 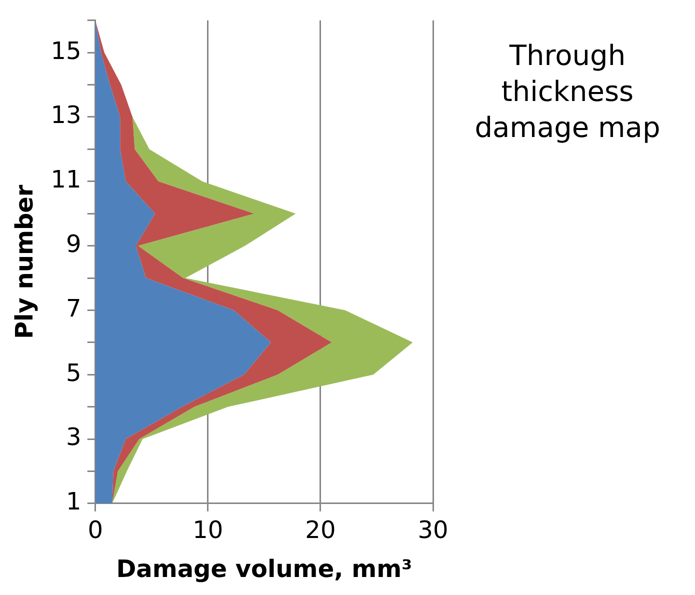 What do you see at coordinates (208, 530) in the screenshot?
I see `x-tick-label: 10` at bounding box center [208, 530].